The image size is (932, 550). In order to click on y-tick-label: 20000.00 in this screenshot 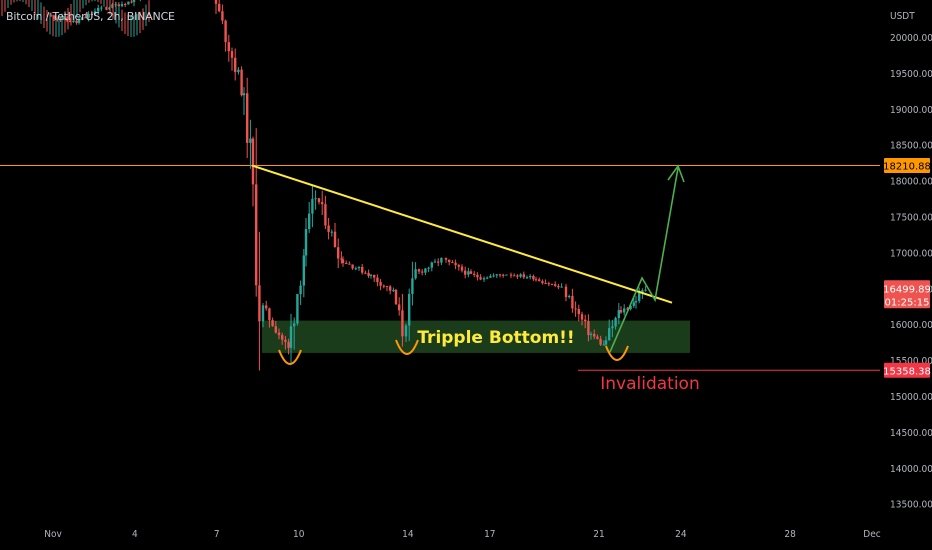, I will do `click(911, 38)`.